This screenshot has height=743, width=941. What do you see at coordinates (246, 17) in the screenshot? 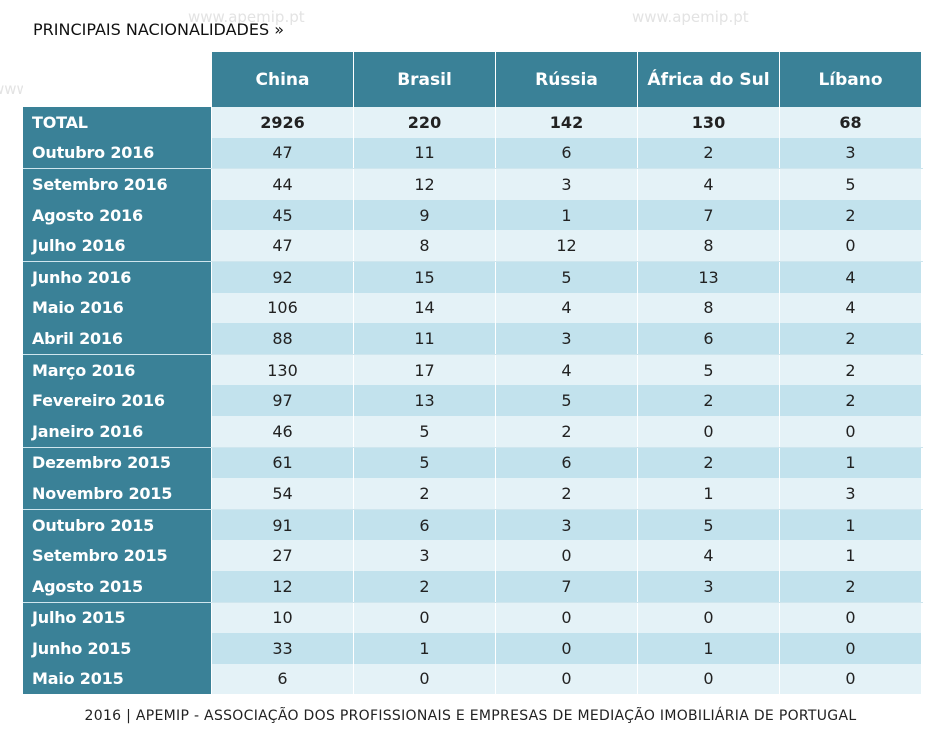
I see `watermark: www.apemip.pt` at bounding box center [246, 17].